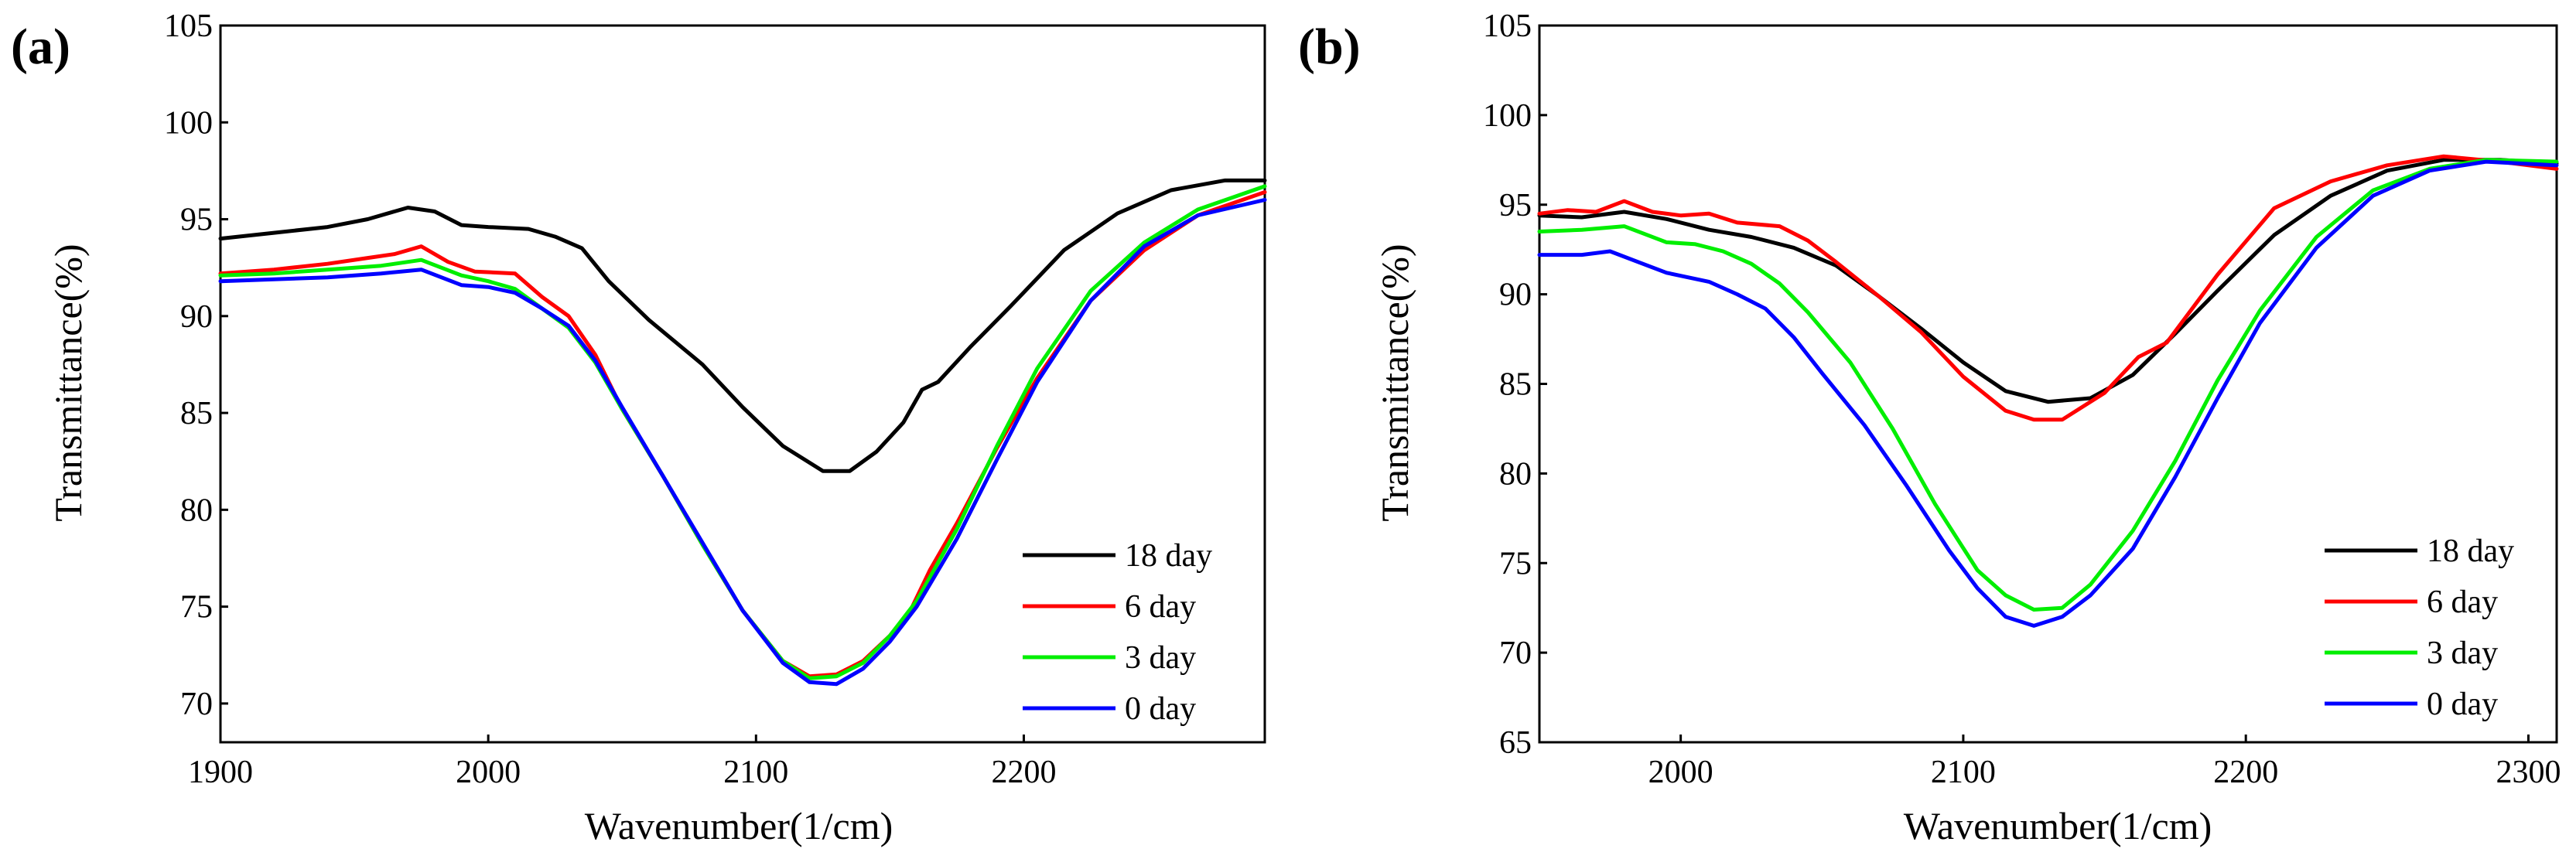  Describe the element at coordinates (2462, 705) in the screenshot. I see `panel-b-legend-label-0-day: 0 day` at that location.